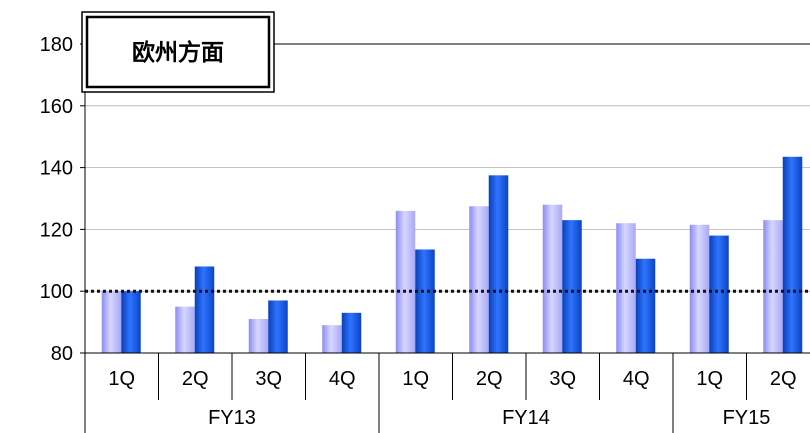 This screenshot has width=810, height=433. Describe the element at coordinates (56, 107) in the screenshot. I see `y-tick-label: 160` at that location.